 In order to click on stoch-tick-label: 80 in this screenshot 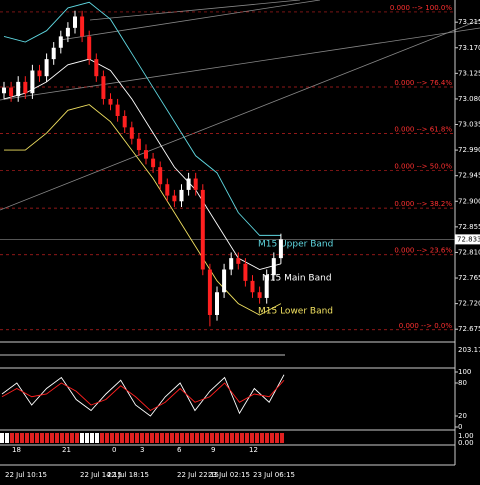, I will do `click(462, 383)`.